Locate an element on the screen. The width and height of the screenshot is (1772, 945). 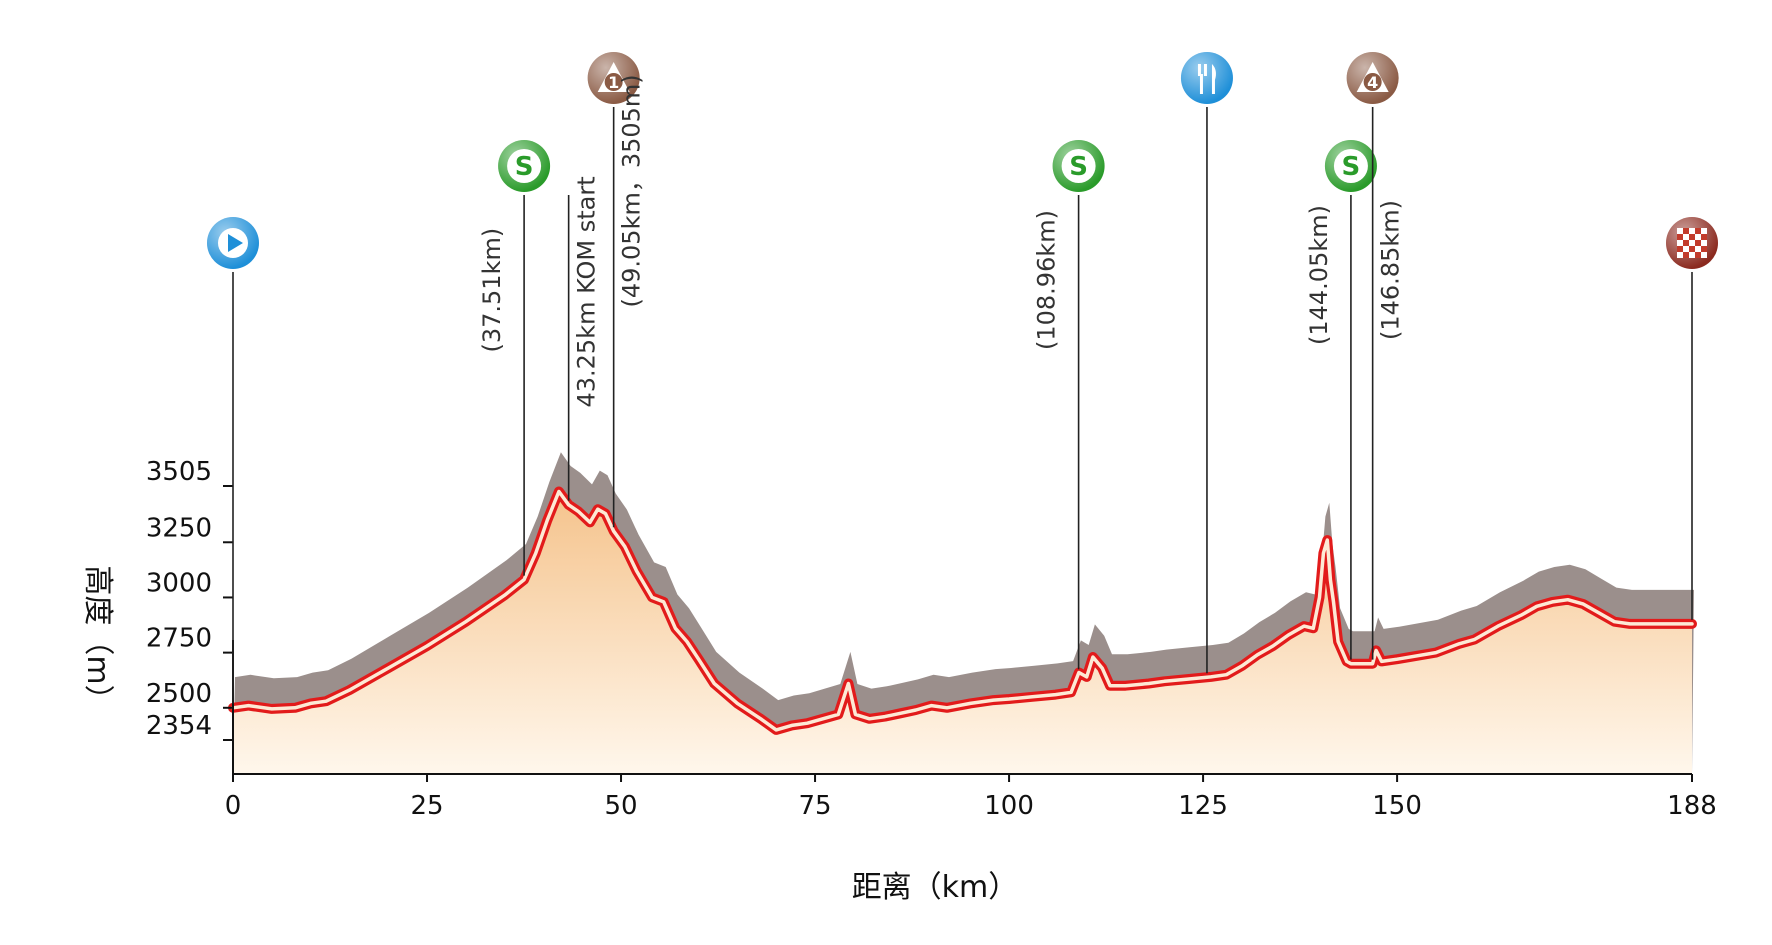
y-tick-label: 2500 is located at coordinates (179, 694).